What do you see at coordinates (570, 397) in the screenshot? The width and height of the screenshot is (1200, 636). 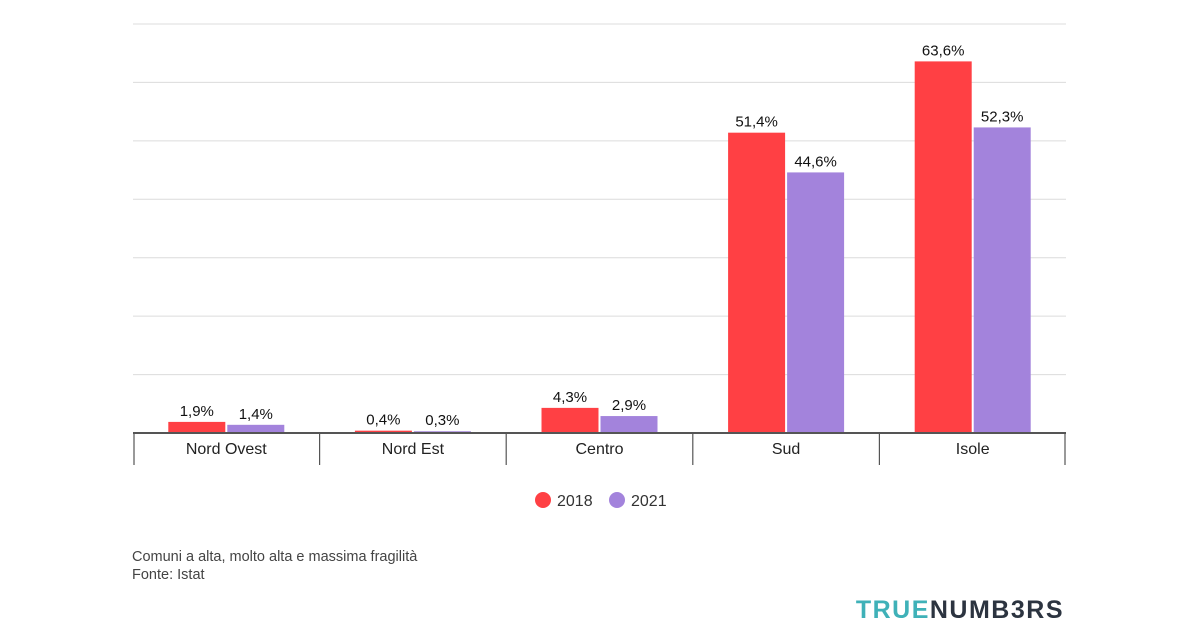 I see `data-label: 4,3%` at bounding box center [570, 397].